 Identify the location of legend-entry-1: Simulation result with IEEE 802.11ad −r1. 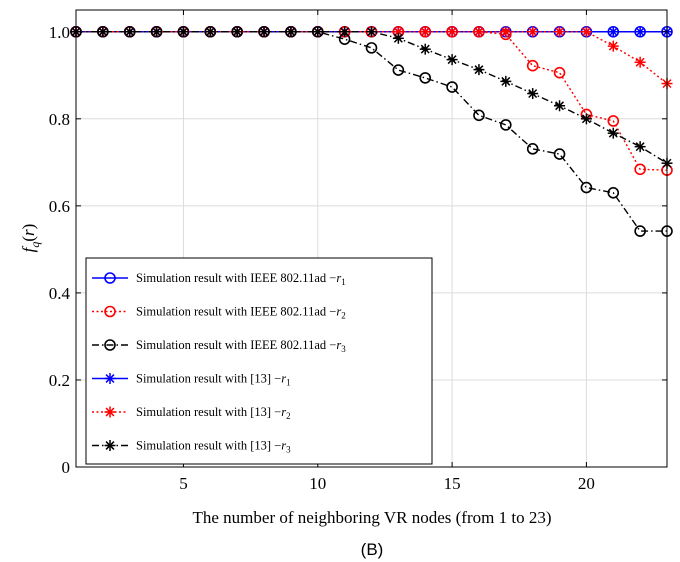
(219, 279).